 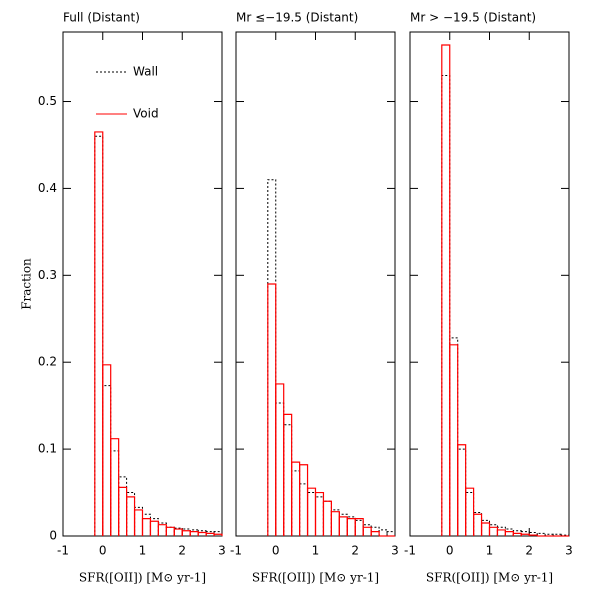 I want to click on y-axis-label: Fraction, so click(x=27, y=284).